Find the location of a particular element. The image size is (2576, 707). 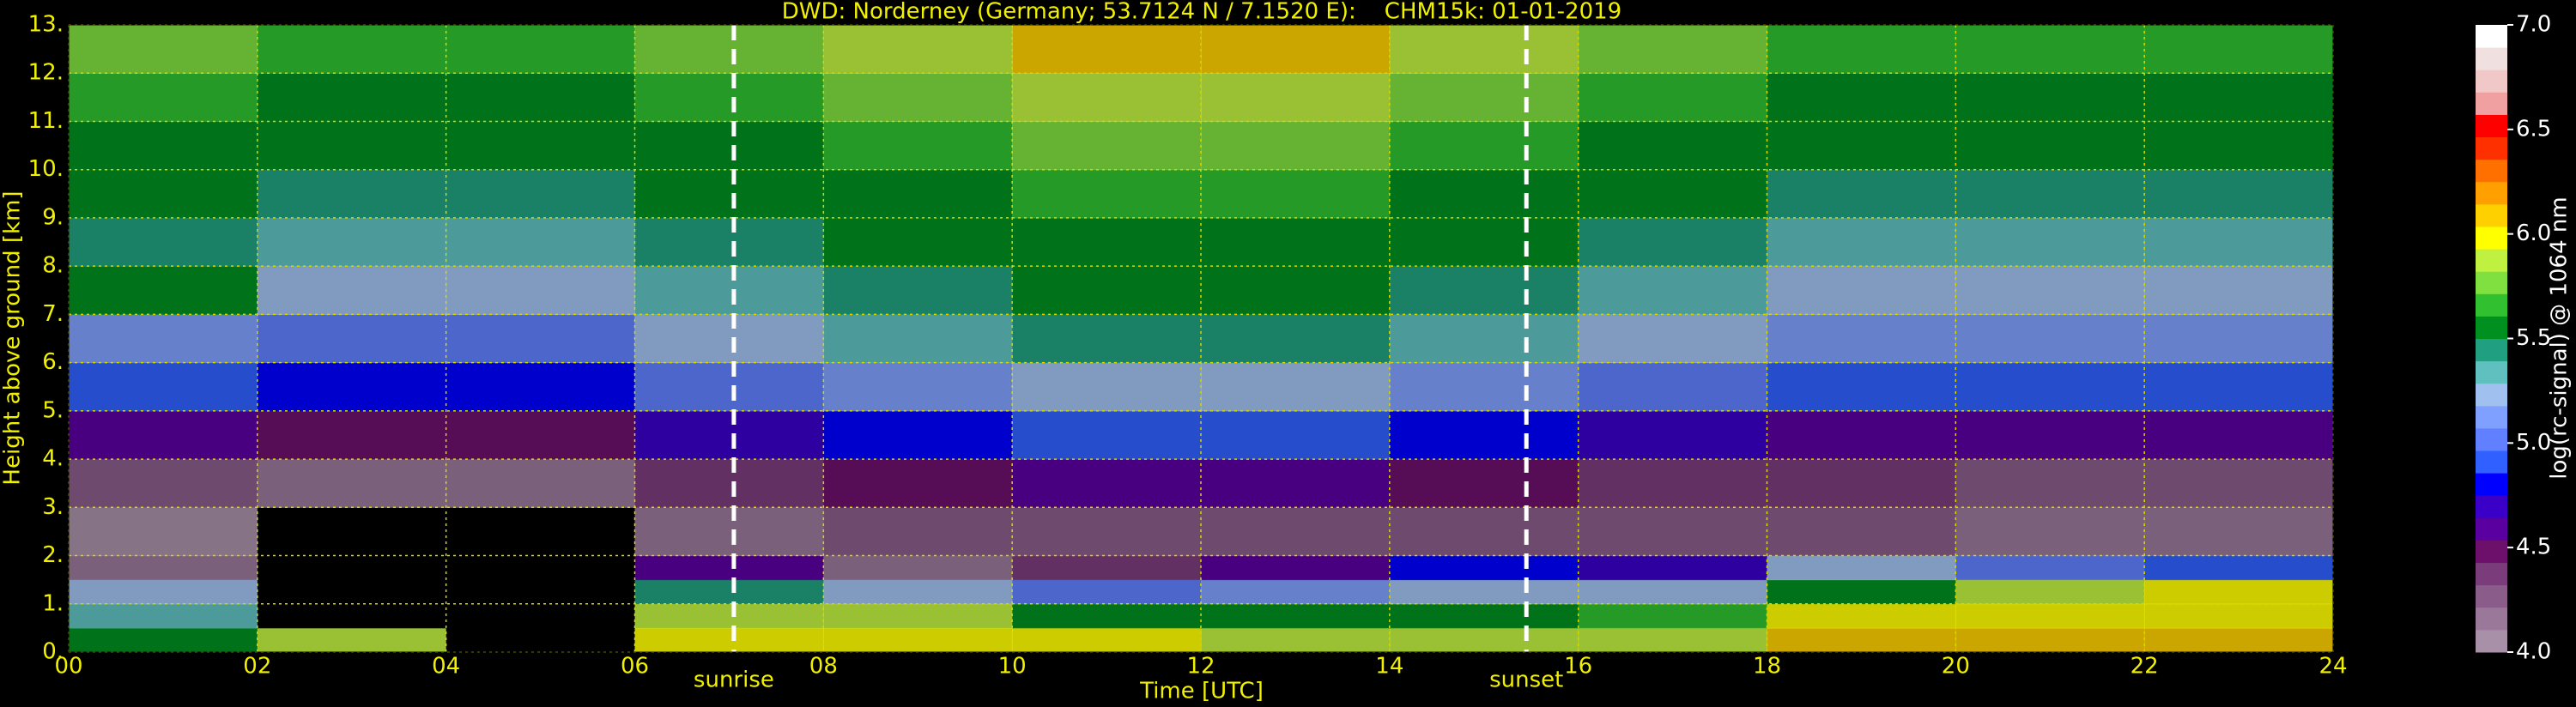

colorbar-tick-label: 4.5 is located at coordinates (2533, 547).